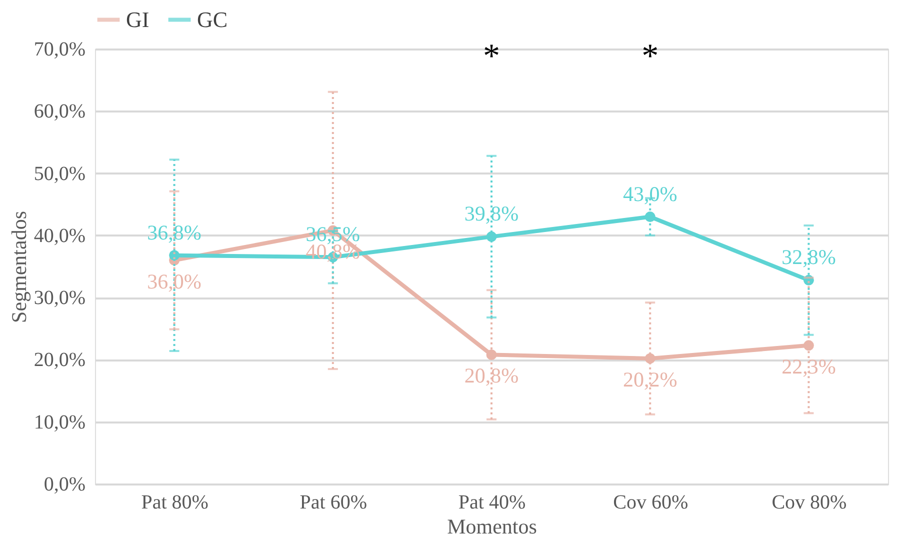 The height and width of the screenshot is (543, 908). What do you see at coordinates (174, 281) in the screenshot?
I see `data-label: 36,0%` at bounding box center [174, 281].